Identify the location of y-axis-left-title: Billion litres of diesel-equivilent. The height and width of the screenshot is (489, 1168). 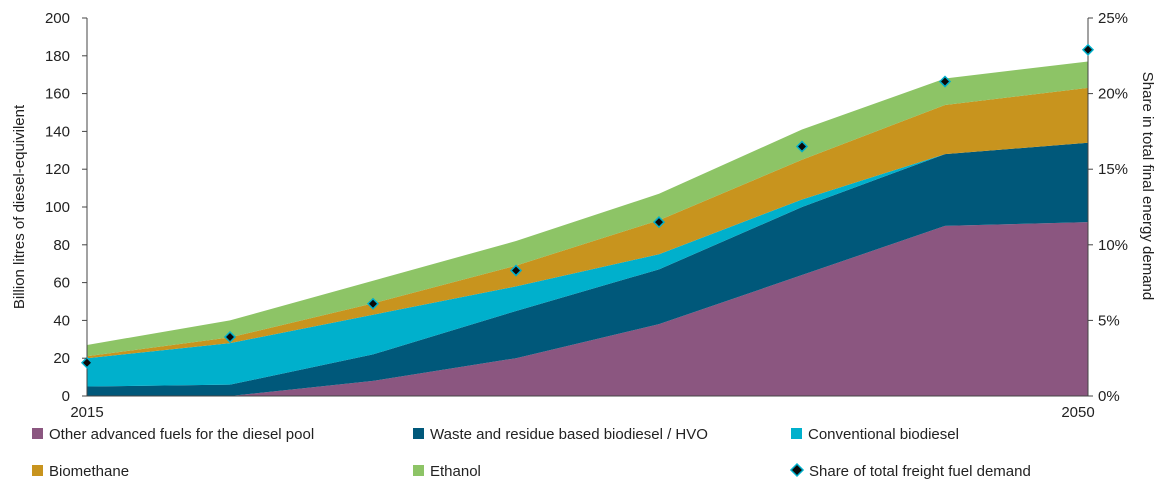
(19, 206).